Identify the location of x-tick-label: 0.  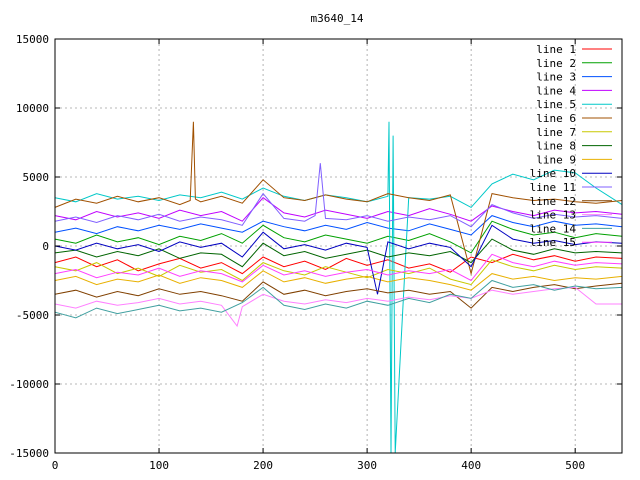
(55, 465).